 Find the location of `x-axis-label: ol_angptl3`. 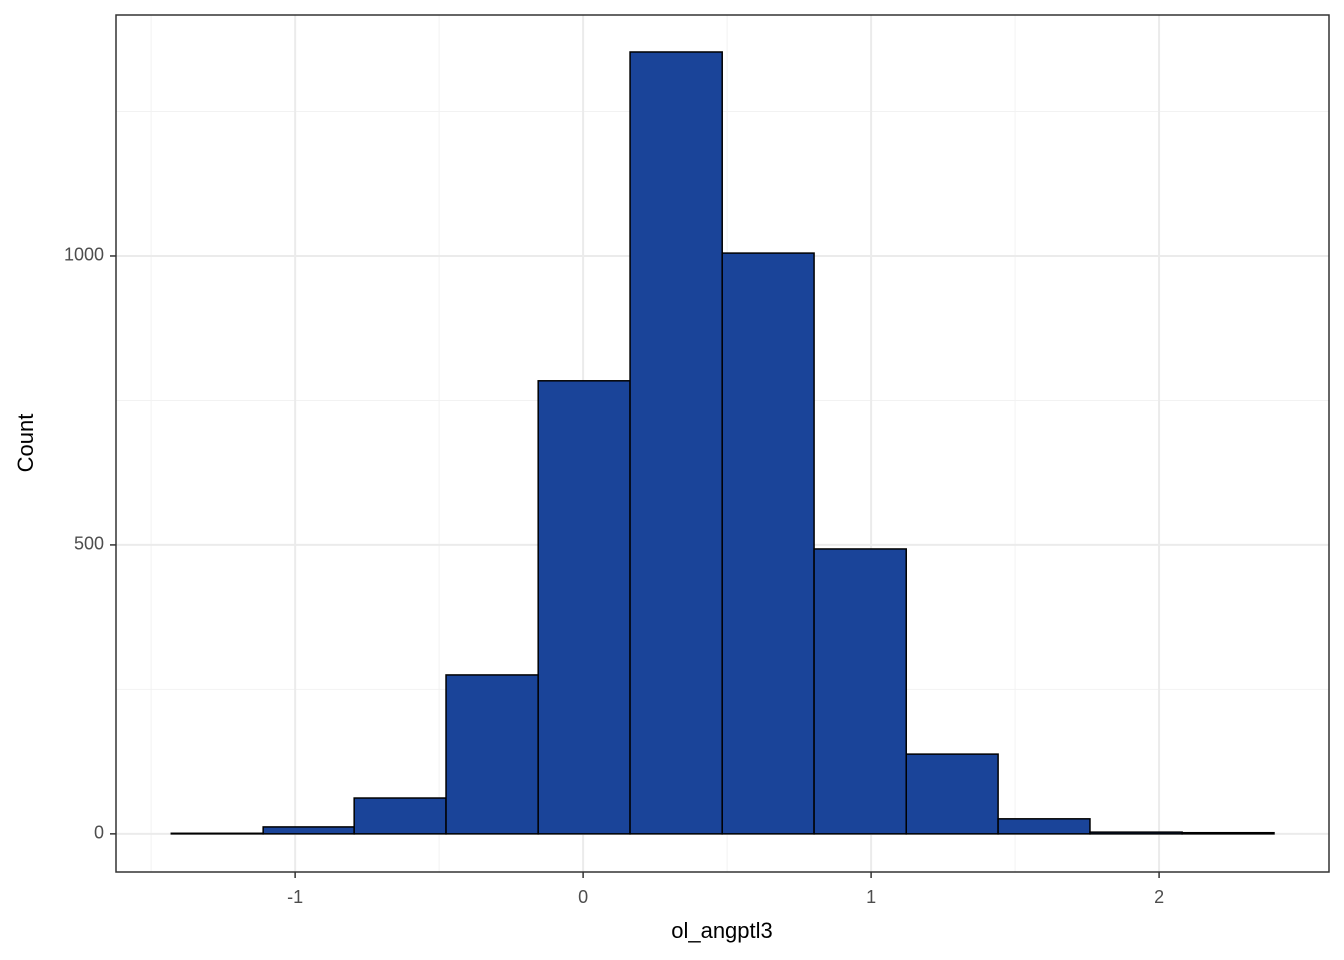

x-axis-label: ol_angptl3 is located at coordinates (722, 930).